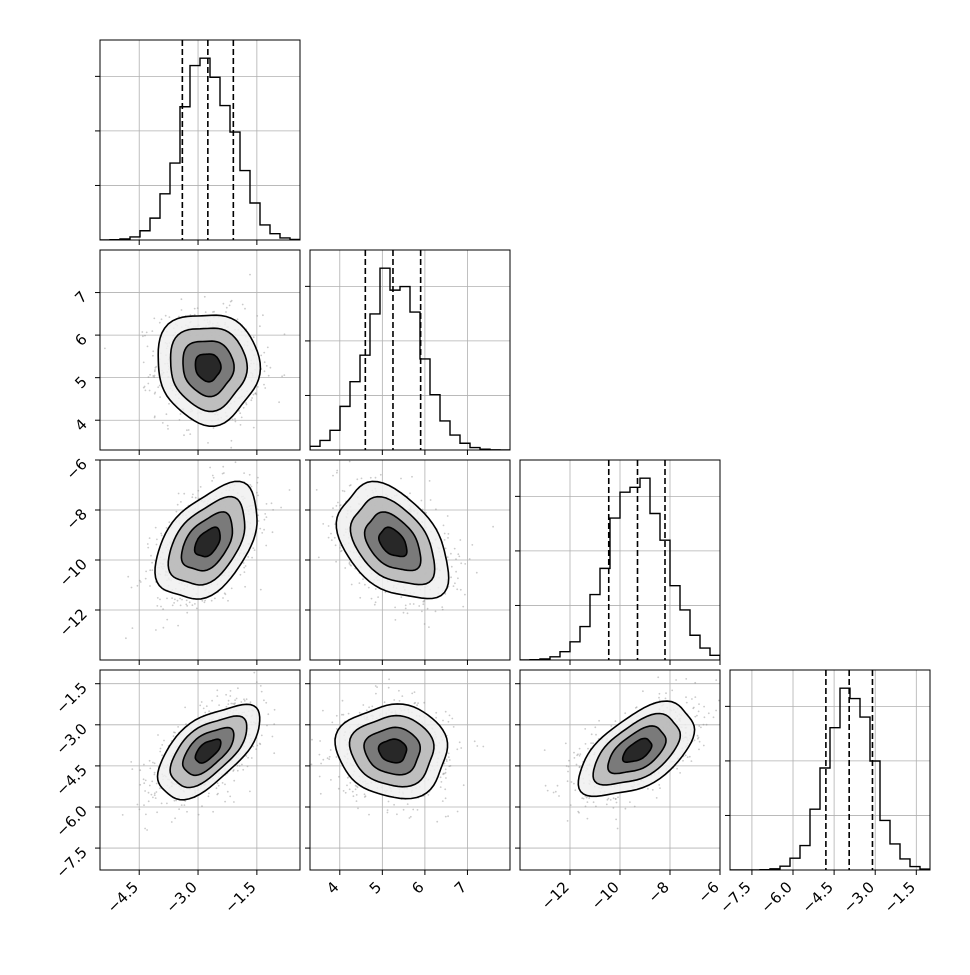 The width and height of the screenshot is (970, 975). What do you see at coordinates (417, 887) in the screenshot?
I see `x-tick-label: 6` at bounding box center [417, 887].